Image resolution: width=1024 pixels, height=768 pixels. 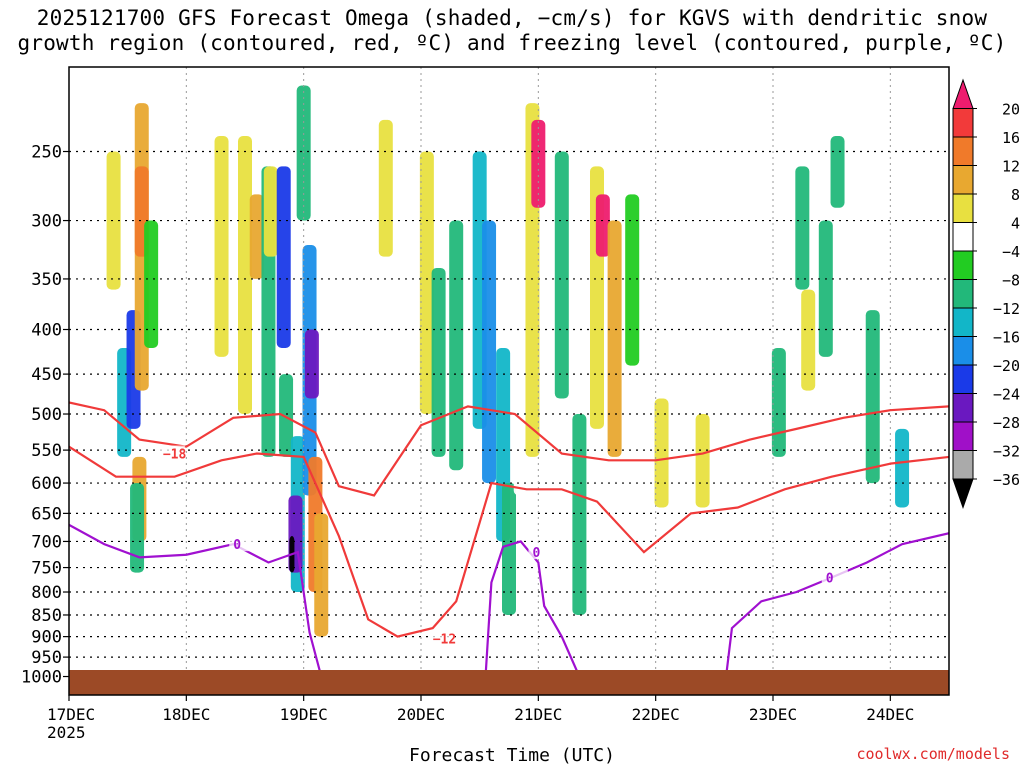 I want to click on terrain-ground, so click(x=509, y=682).